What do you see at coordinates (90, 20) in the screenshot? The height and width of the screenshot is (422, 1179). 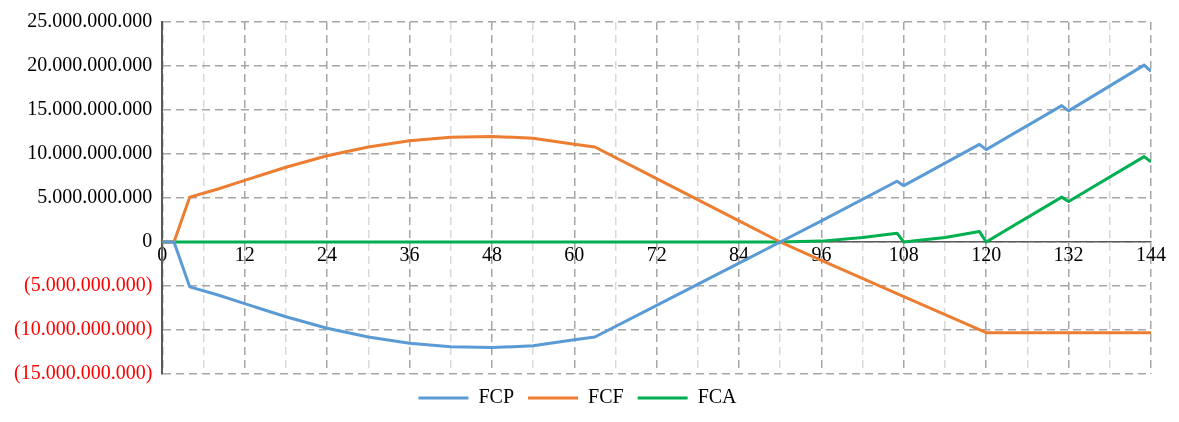 I see `y-tick-label: 25.000.000.000` at bounding box center [90, 20].